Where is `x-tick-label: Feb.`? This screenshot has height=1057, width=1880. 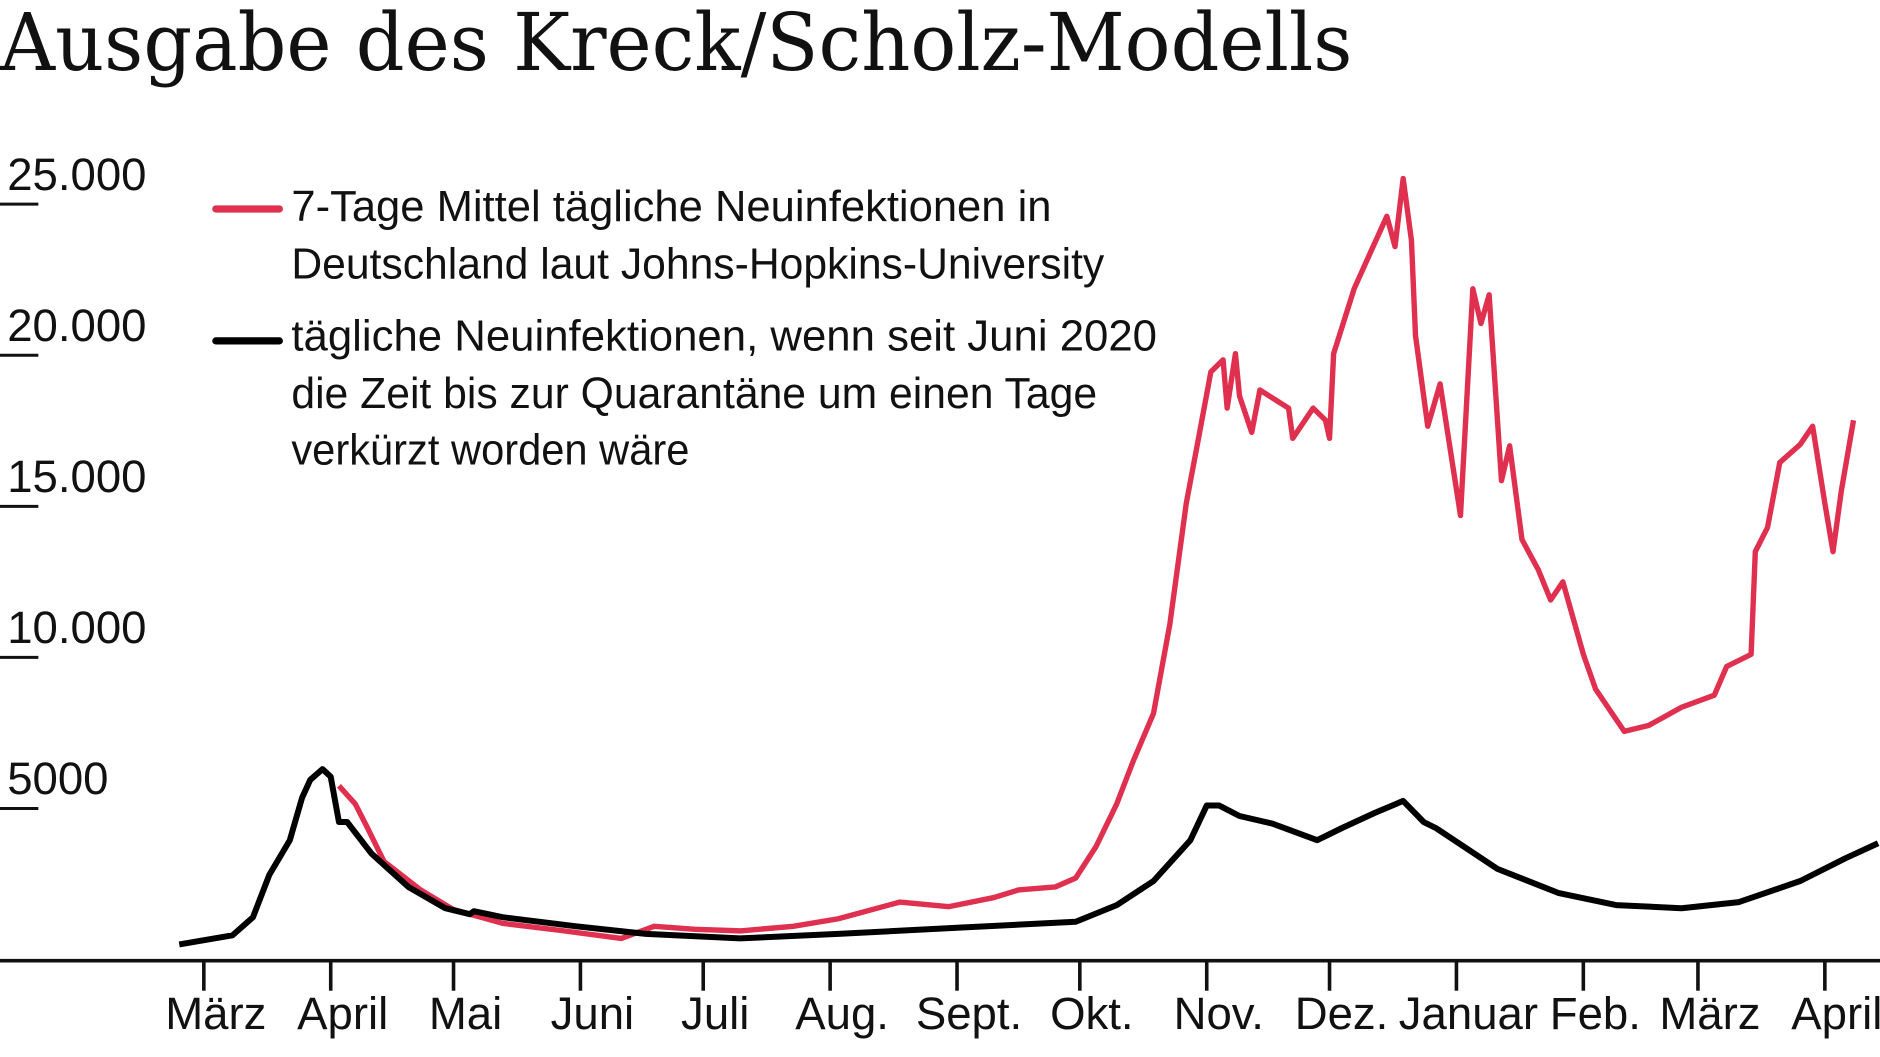 x-tick-label: Feb. is located at coordinates (1595, 1013).